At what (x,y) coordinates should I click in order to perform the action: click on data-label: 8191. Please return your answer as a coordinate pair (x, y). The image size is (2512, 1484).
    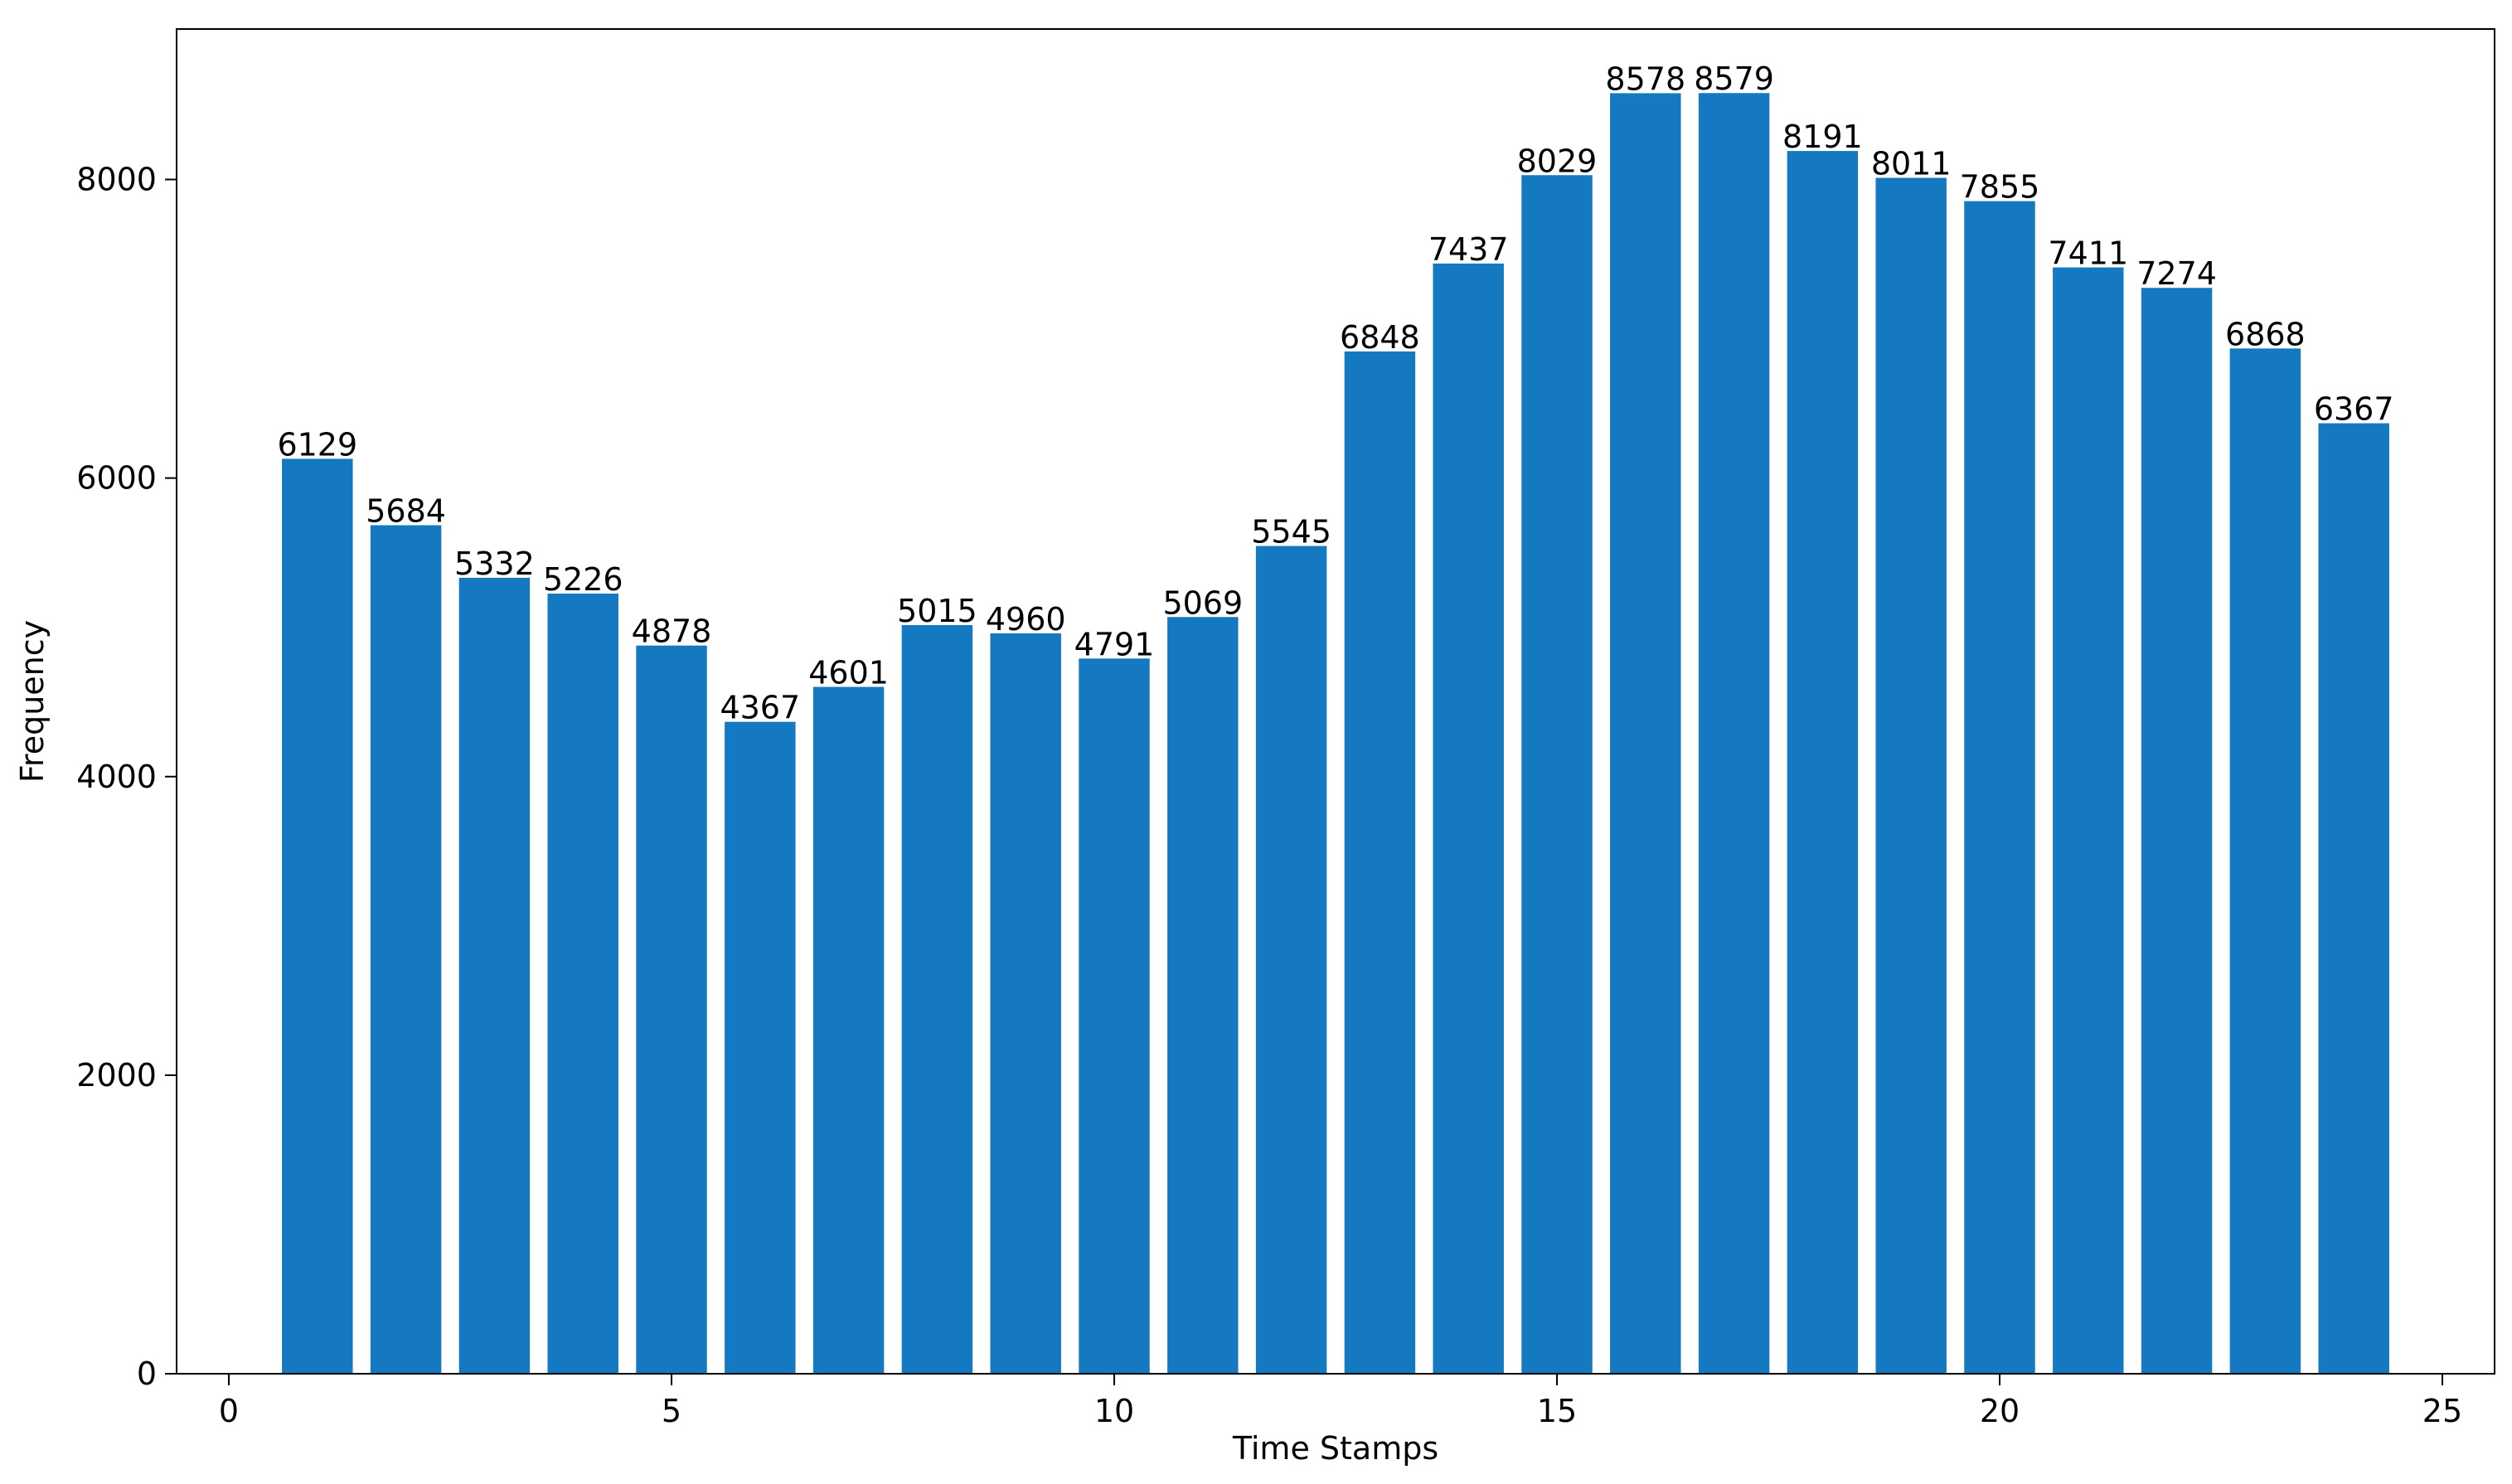
    Looking at the image, I should click on (1822, 137).